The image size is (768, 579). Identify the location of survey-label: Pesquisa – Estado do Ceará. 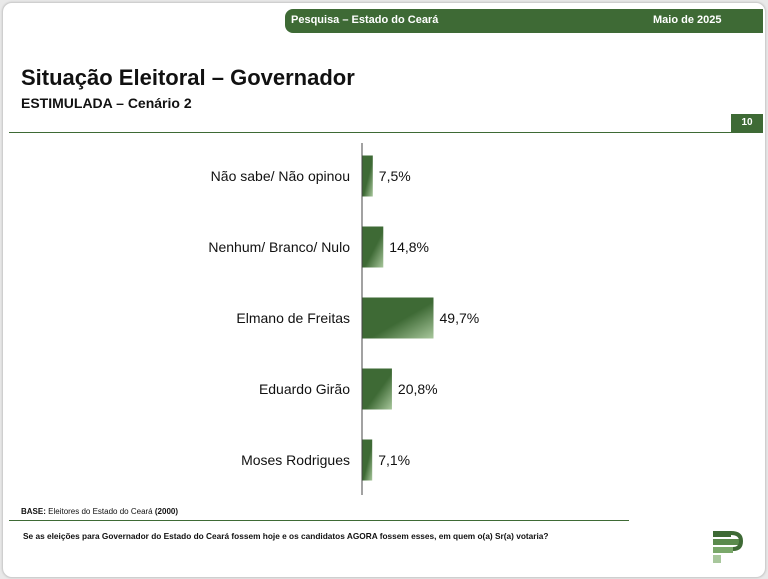
(365, 20).